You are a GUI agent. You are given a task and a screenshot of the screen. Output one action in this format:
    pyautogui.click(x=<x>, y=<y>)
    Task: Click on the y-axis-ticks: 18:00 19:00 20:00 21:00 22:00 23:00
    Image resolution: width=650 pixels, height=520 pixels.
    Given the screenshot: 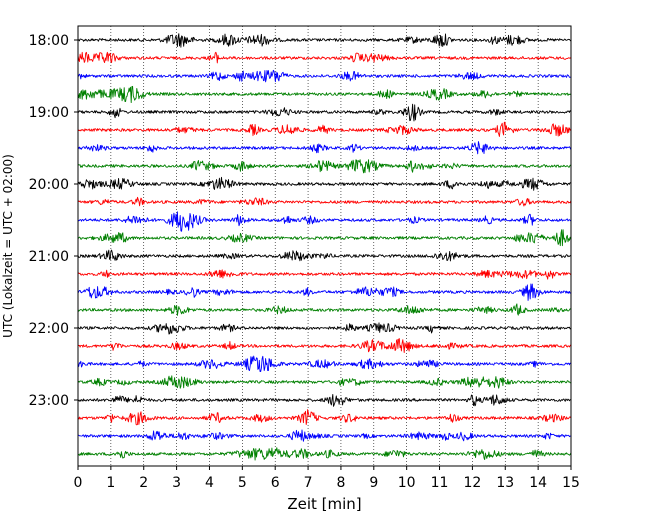 What is the action you would take?
    pyautogui.click(x=53, y=221)
    